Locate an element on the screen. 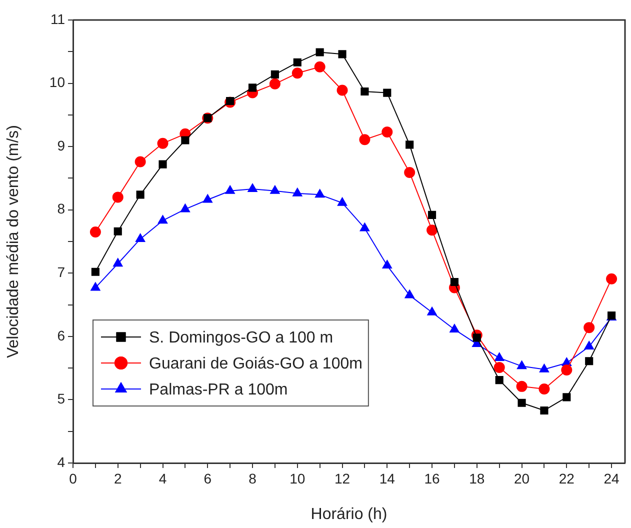 This screenshot has height=528, width=631. y-tick-label: 6 is located at coordinates (61, 335).